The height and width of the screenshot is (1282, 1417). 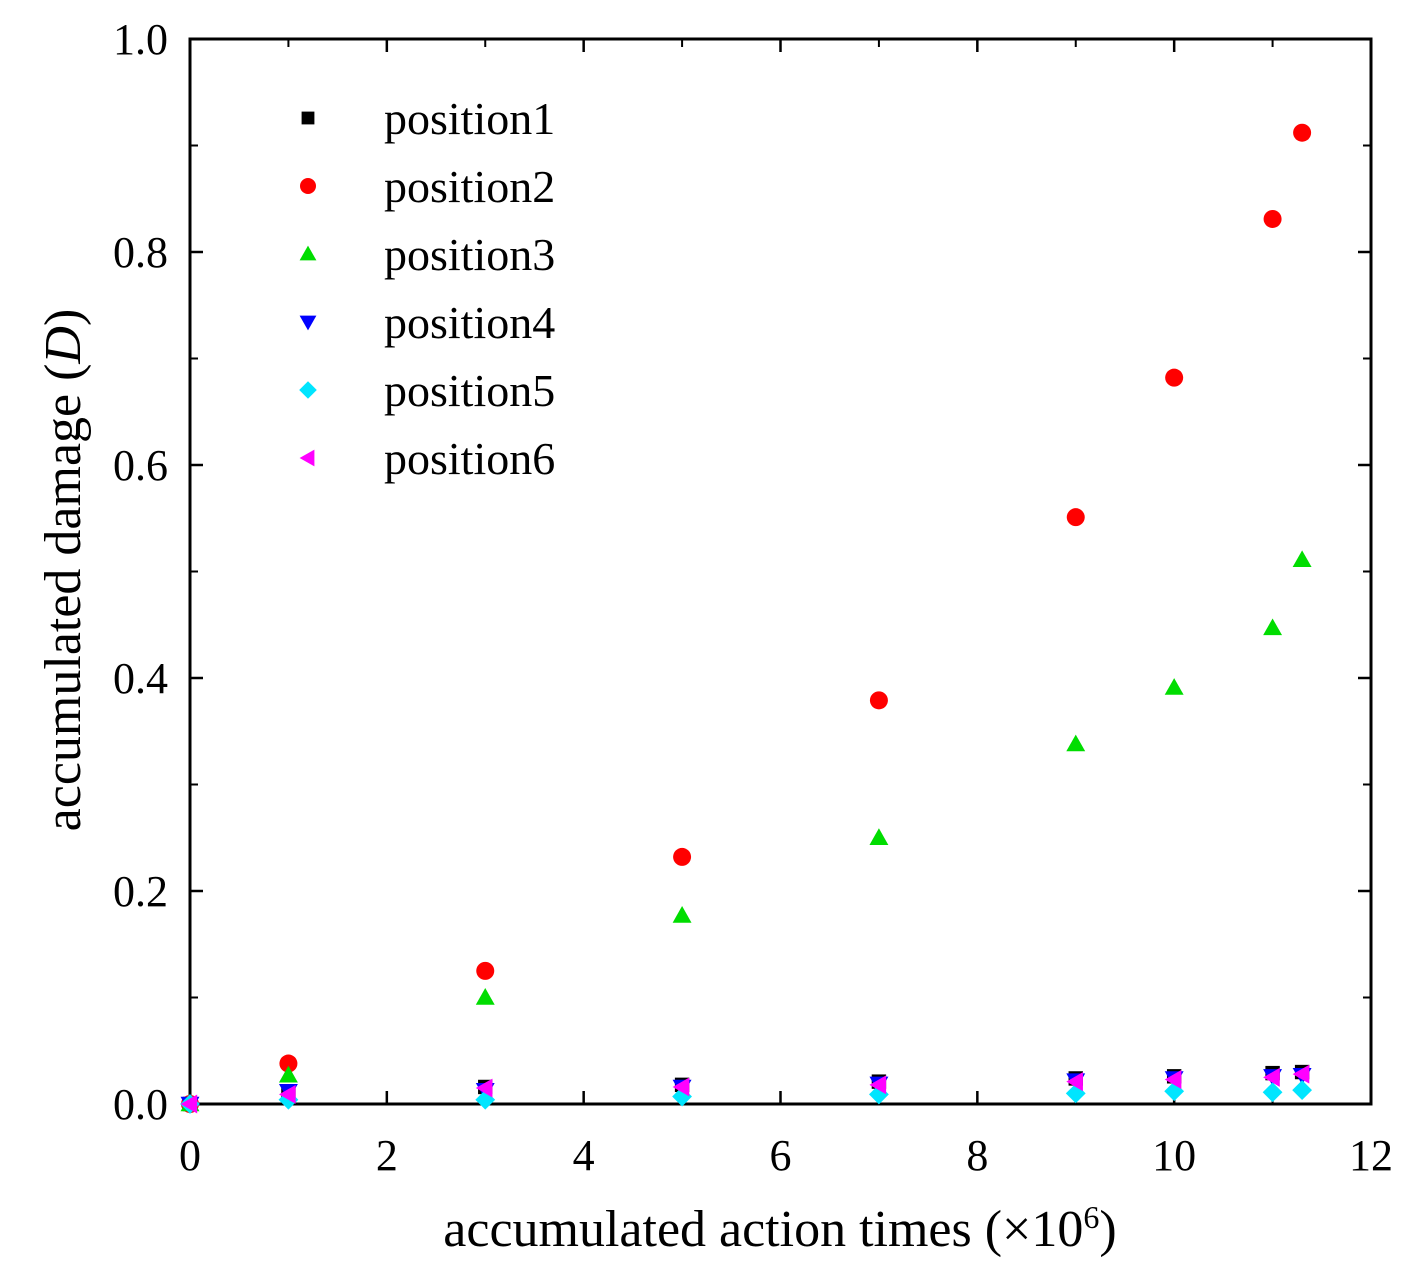 What do you see at coordinates (308, 253) in the screenshot?
I see `legend-marker-position3` at bounding box center [308, 253].